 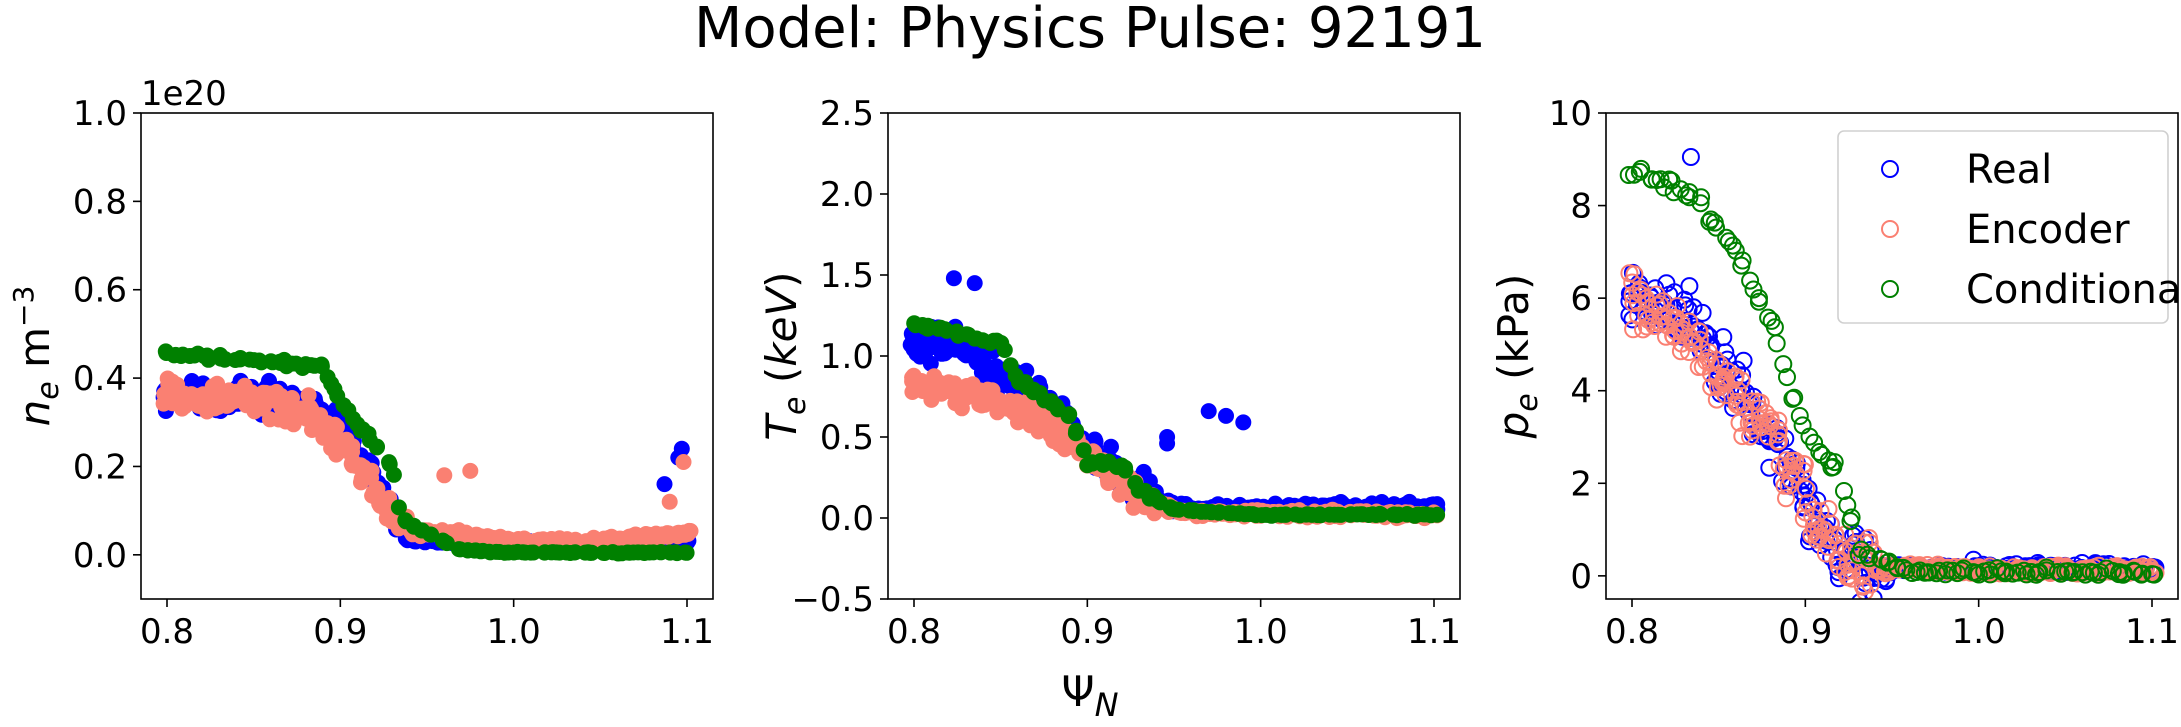 I want to click on legend: Real Encoder Conditional, so click(x=2009, y=227).